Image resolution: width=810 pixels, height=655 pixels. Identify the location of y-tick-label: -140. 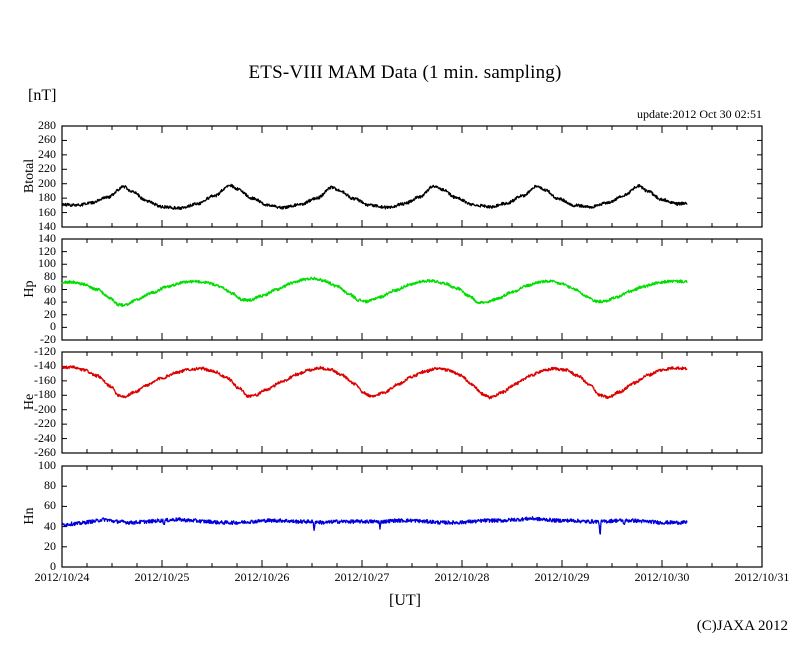
(45, 365).